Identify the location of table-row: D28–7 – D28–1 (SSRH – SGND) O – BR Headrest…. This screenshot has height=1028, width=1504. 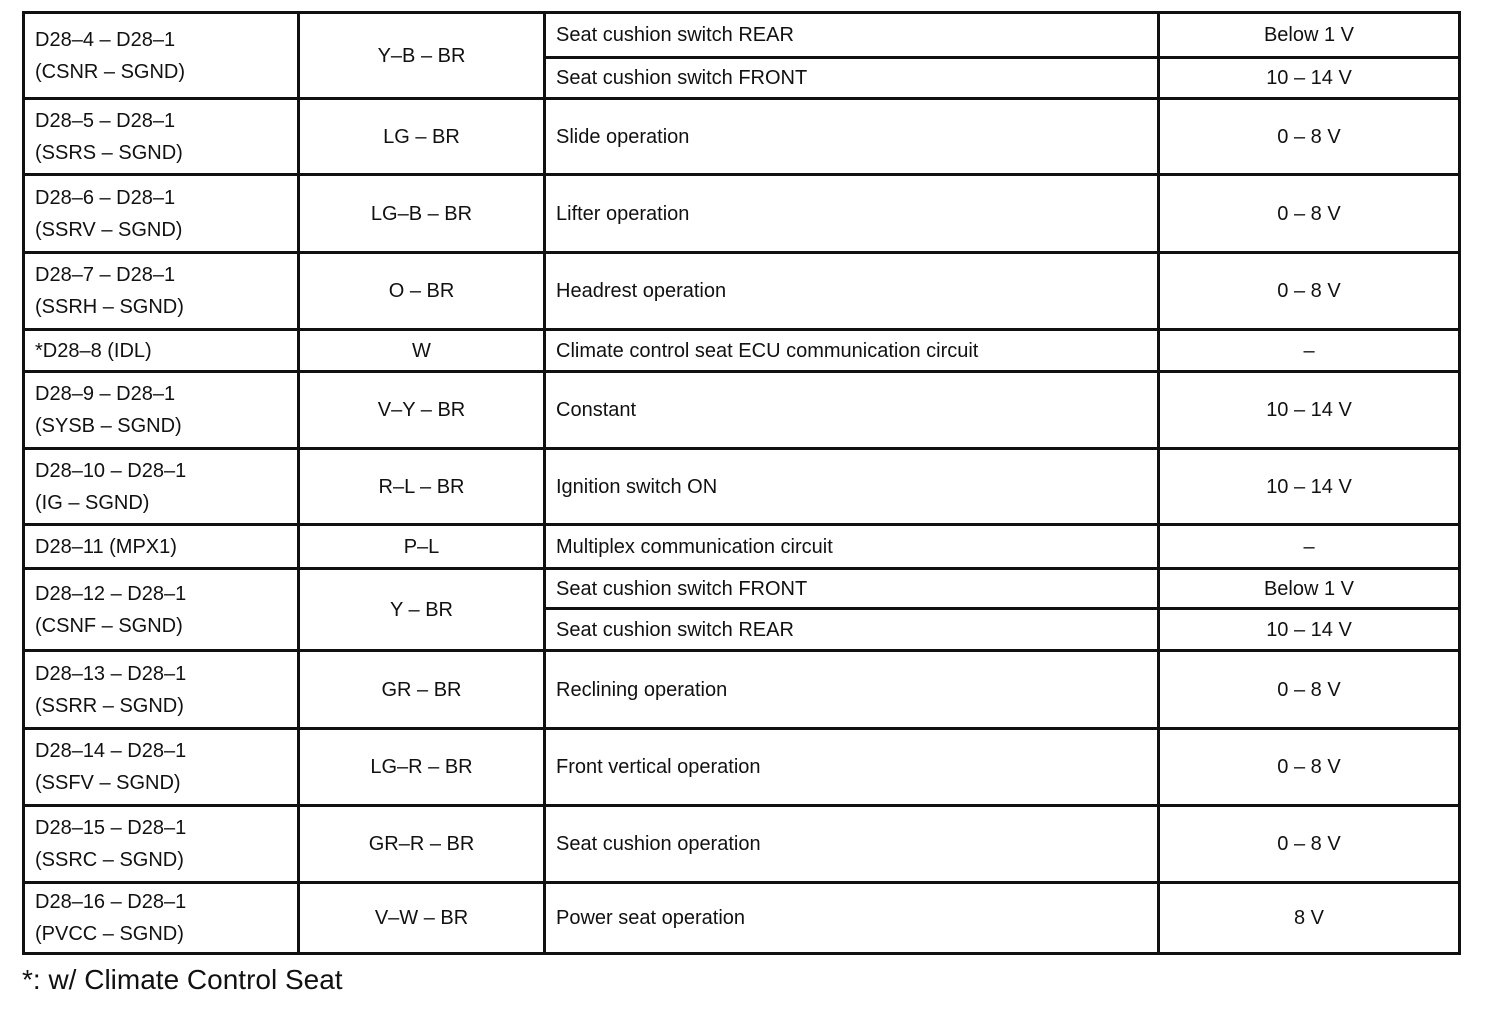
(741, 291).